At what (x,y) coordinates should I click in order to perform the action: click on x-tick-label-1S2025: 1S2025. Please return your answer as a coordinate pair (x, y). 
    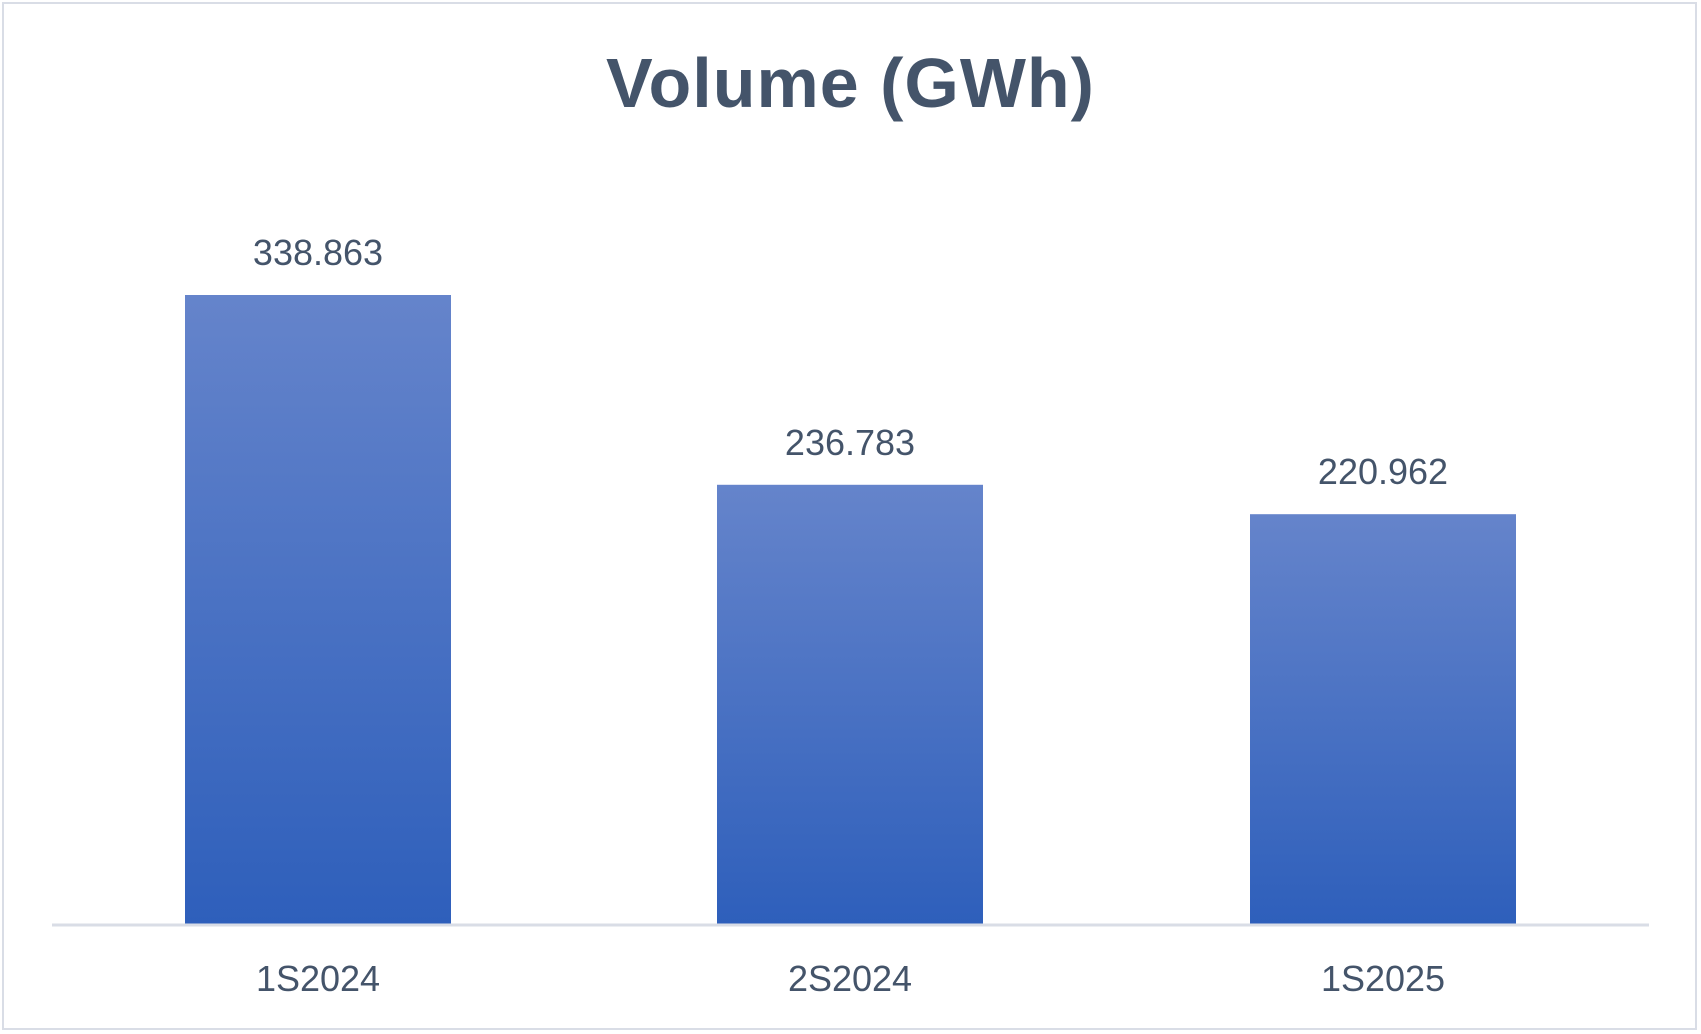
    Looking at the image, I should click on (1383, 978).